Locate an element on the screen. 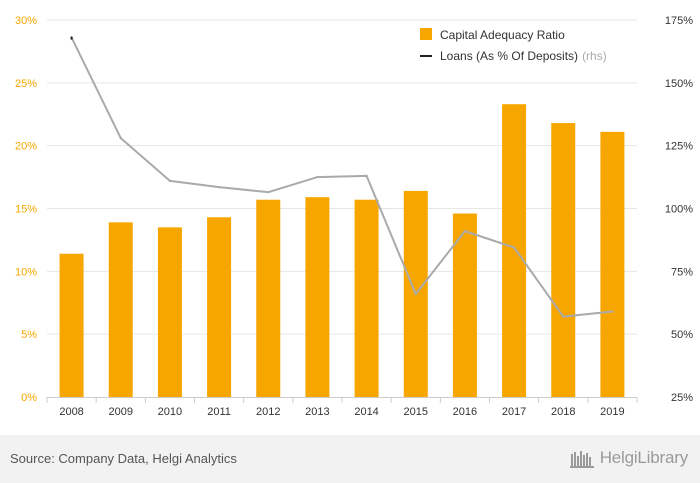 The width and height of the screenshot is (700, 483). brand-name: HelgiLibrary is located at coordinates (644, 457).